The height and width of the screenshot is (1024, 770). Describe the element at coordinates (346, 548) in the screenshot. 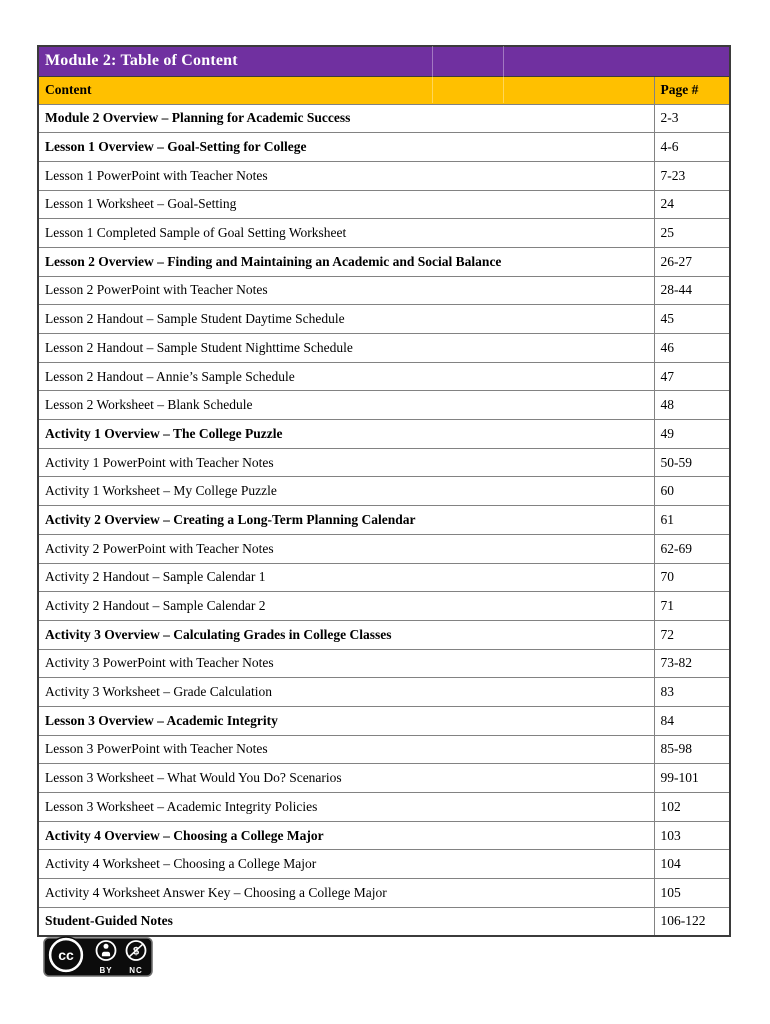

I see `row-content-cell: Activity 2 PowerPoint with Teacher Notes` at that location.